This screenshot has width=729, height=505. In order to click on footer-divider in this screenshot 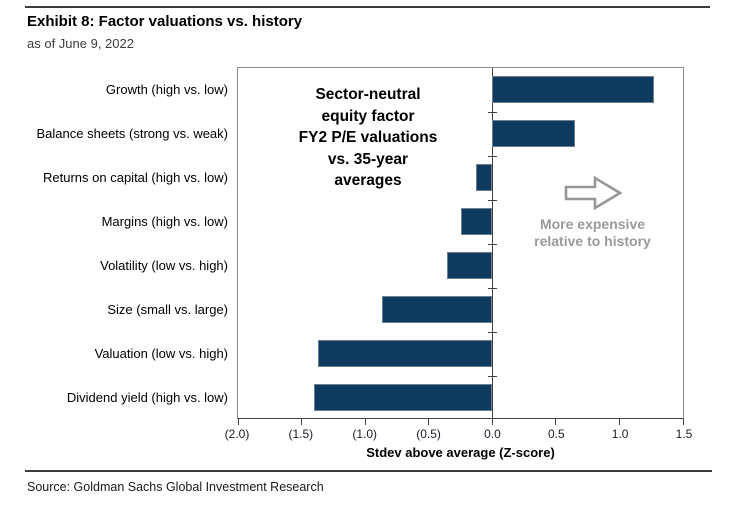, I will do `click(368, 471)`.